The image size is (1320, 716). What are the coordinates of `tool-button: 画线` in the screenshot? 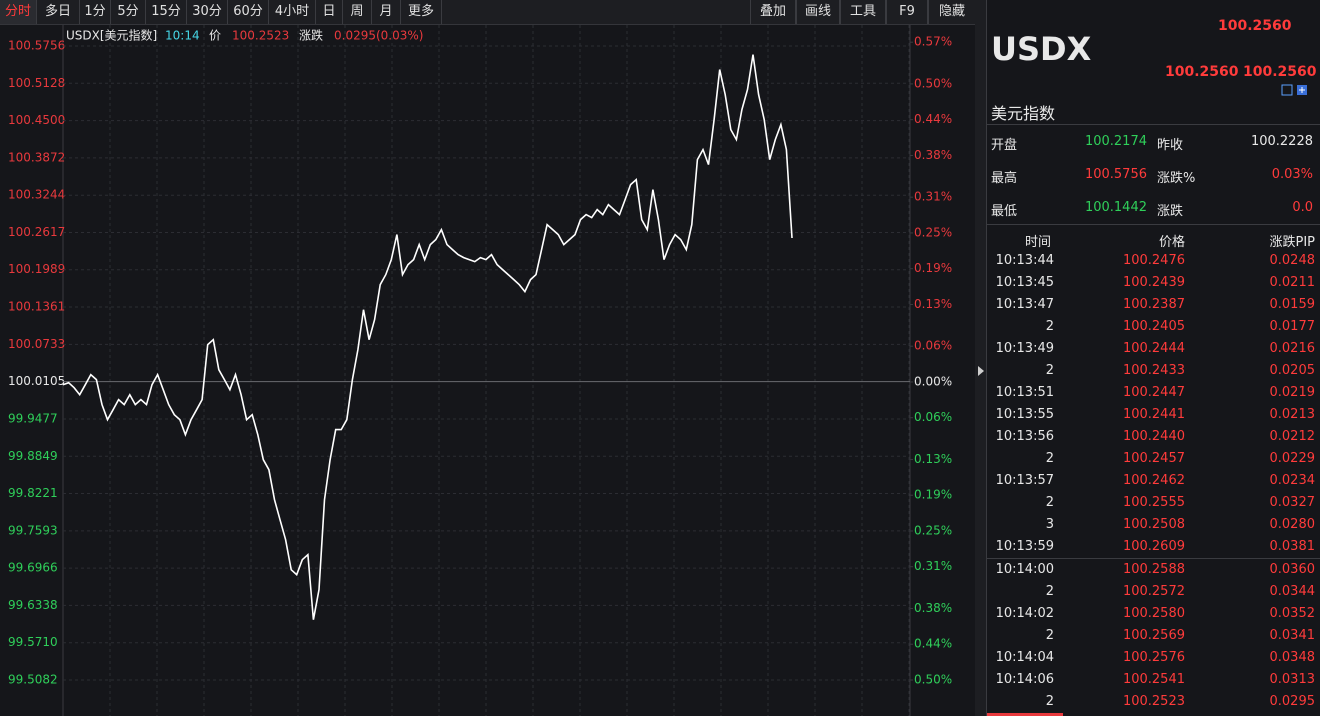 It's located at (818, 12).